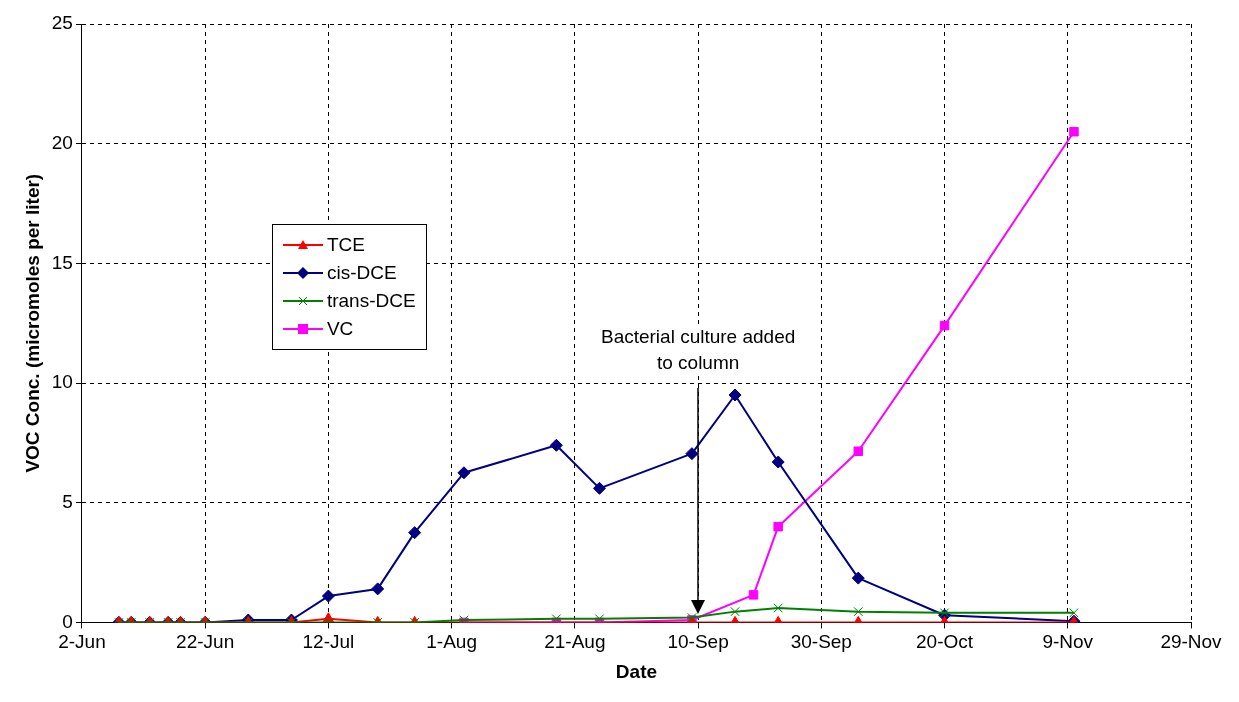 The image size is (1239, 702). What do you see at coordinates (1068, 642) in the screenshot?
I see `x-tick-label: 9-Nov` at bounding box center [1068, 642].